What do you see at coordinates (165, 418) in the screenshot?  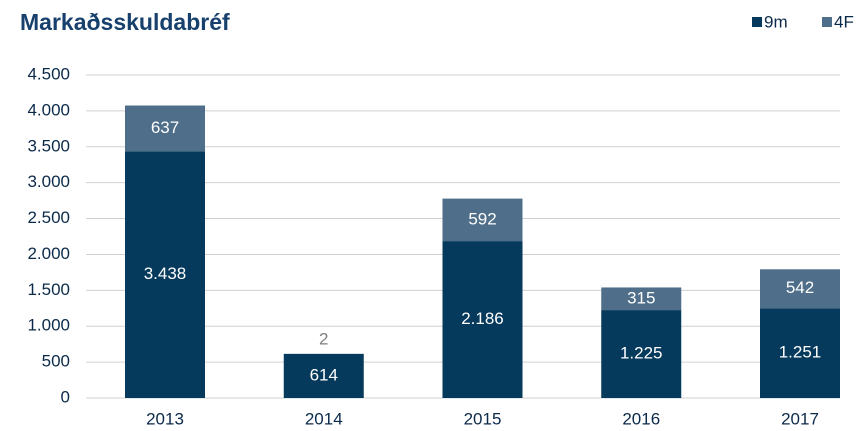 I see `x-tick-label: 2013` at bounding box center [165, 418].